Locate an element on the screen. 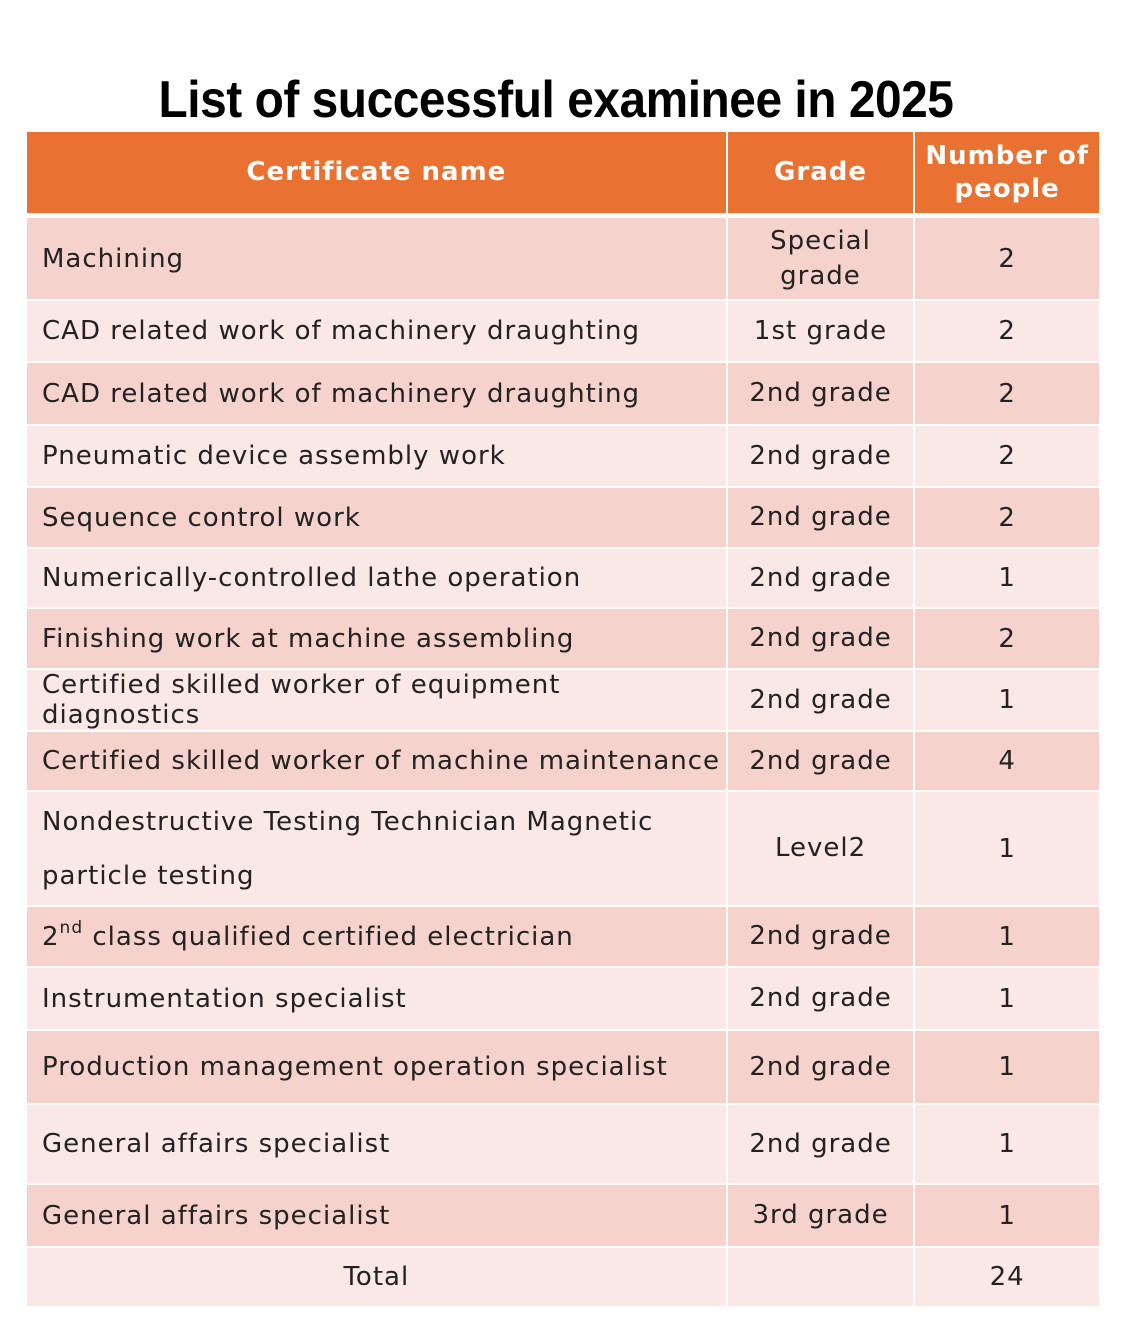 The height and width of the screenshot is (1332, 1125). table-row: Sequence control work 2nd grade 2 is located at coordinates (563, 517).